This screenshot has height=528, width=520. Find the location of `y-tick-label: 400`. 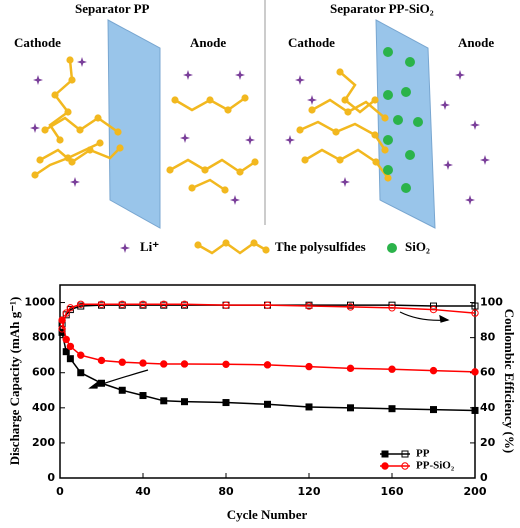

y-tick-label: 400 is located at coordinates (43, 407).